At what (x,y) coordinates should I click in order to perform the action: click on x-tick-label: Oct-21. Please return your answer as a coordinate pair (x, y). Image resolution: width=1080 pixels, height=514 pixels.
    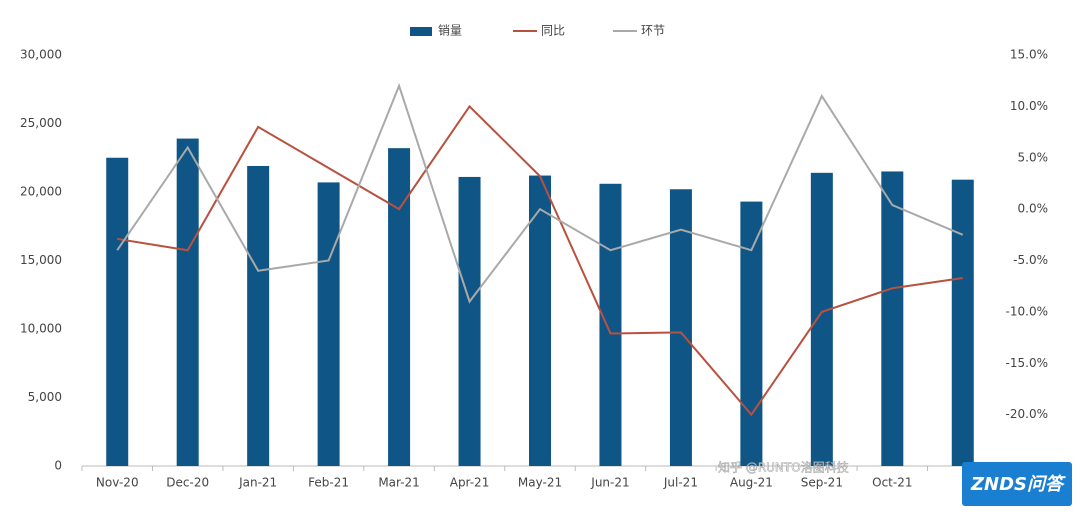
    Looking at the image, I should click on (892, 483).